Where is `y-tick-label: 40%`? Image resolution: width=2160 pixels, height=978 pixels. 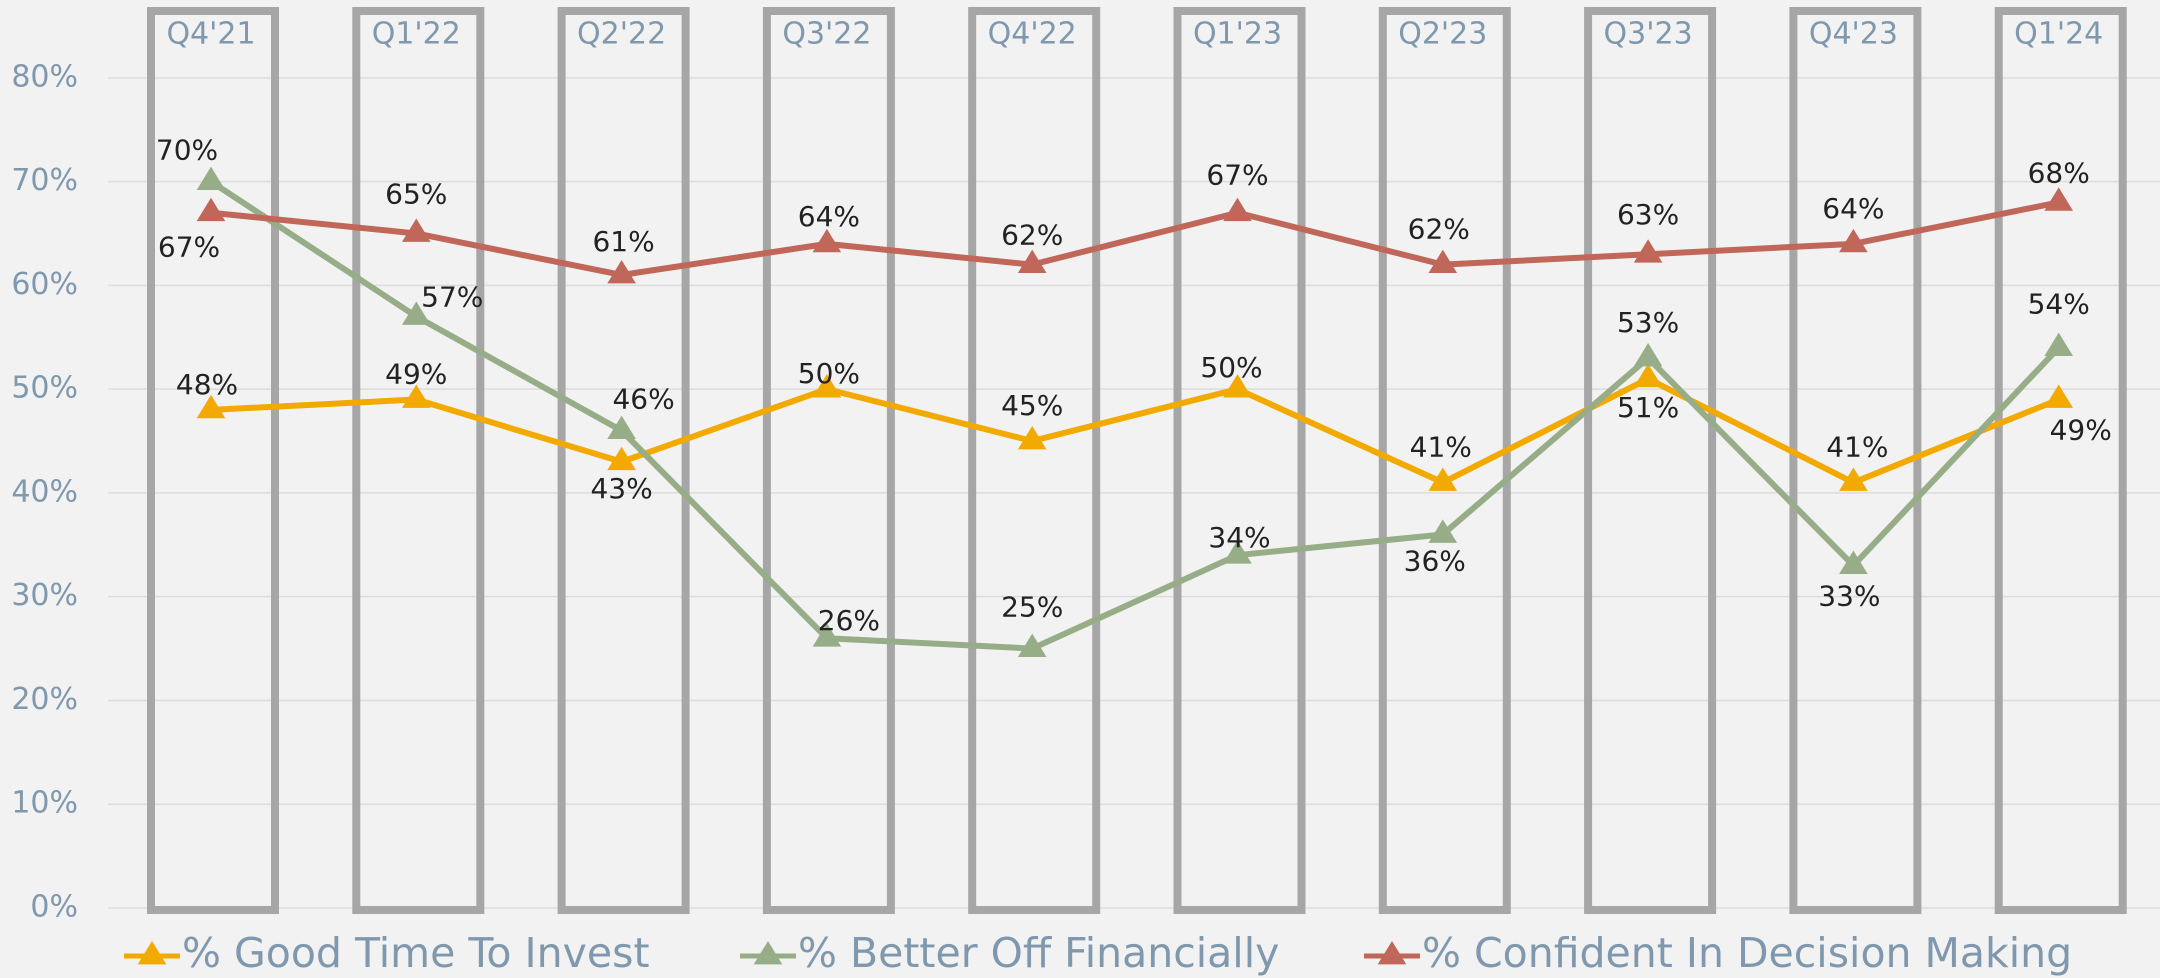 y-tick-label: 40% is located at coordinates (44, 491).